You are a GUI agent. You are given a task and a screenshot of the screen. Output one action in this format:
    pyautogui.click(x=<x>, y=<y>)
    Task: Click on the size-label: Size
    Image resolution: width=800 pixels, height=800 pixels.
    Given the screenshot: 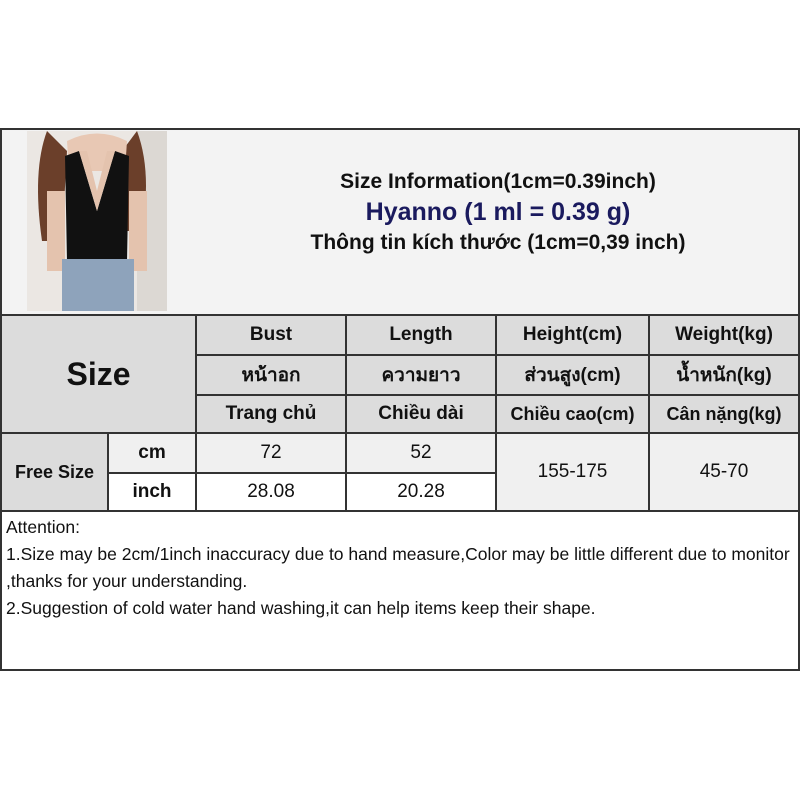 What is the action you would take?
    pyautogui.click(x=98, y=374)
    